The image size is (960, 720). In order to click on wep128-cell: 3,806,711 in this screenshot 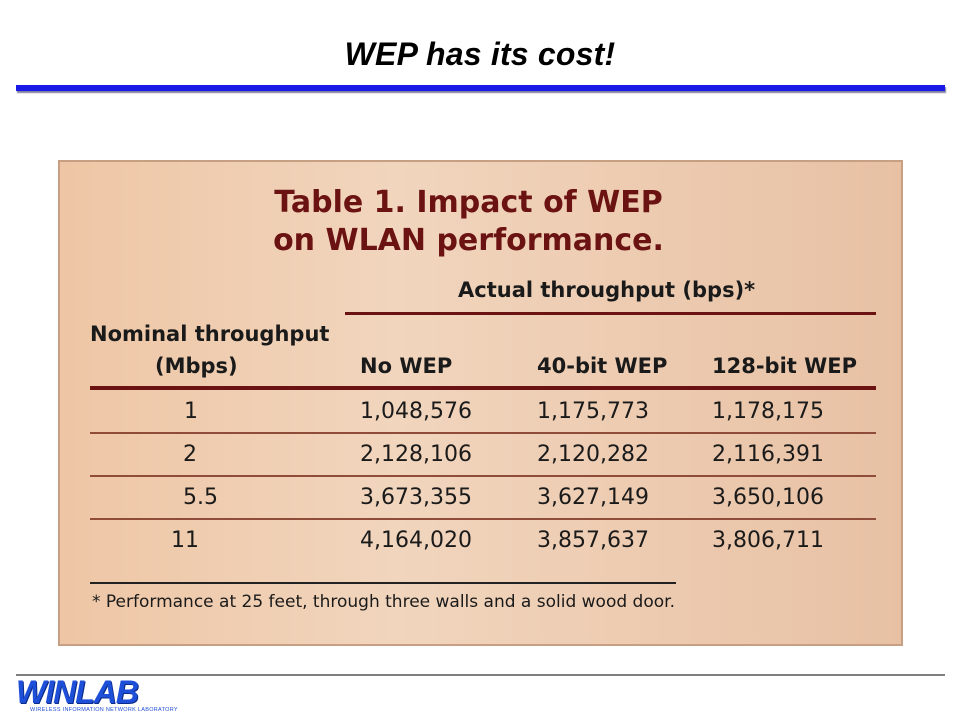, I will do `click(768, 540)`.